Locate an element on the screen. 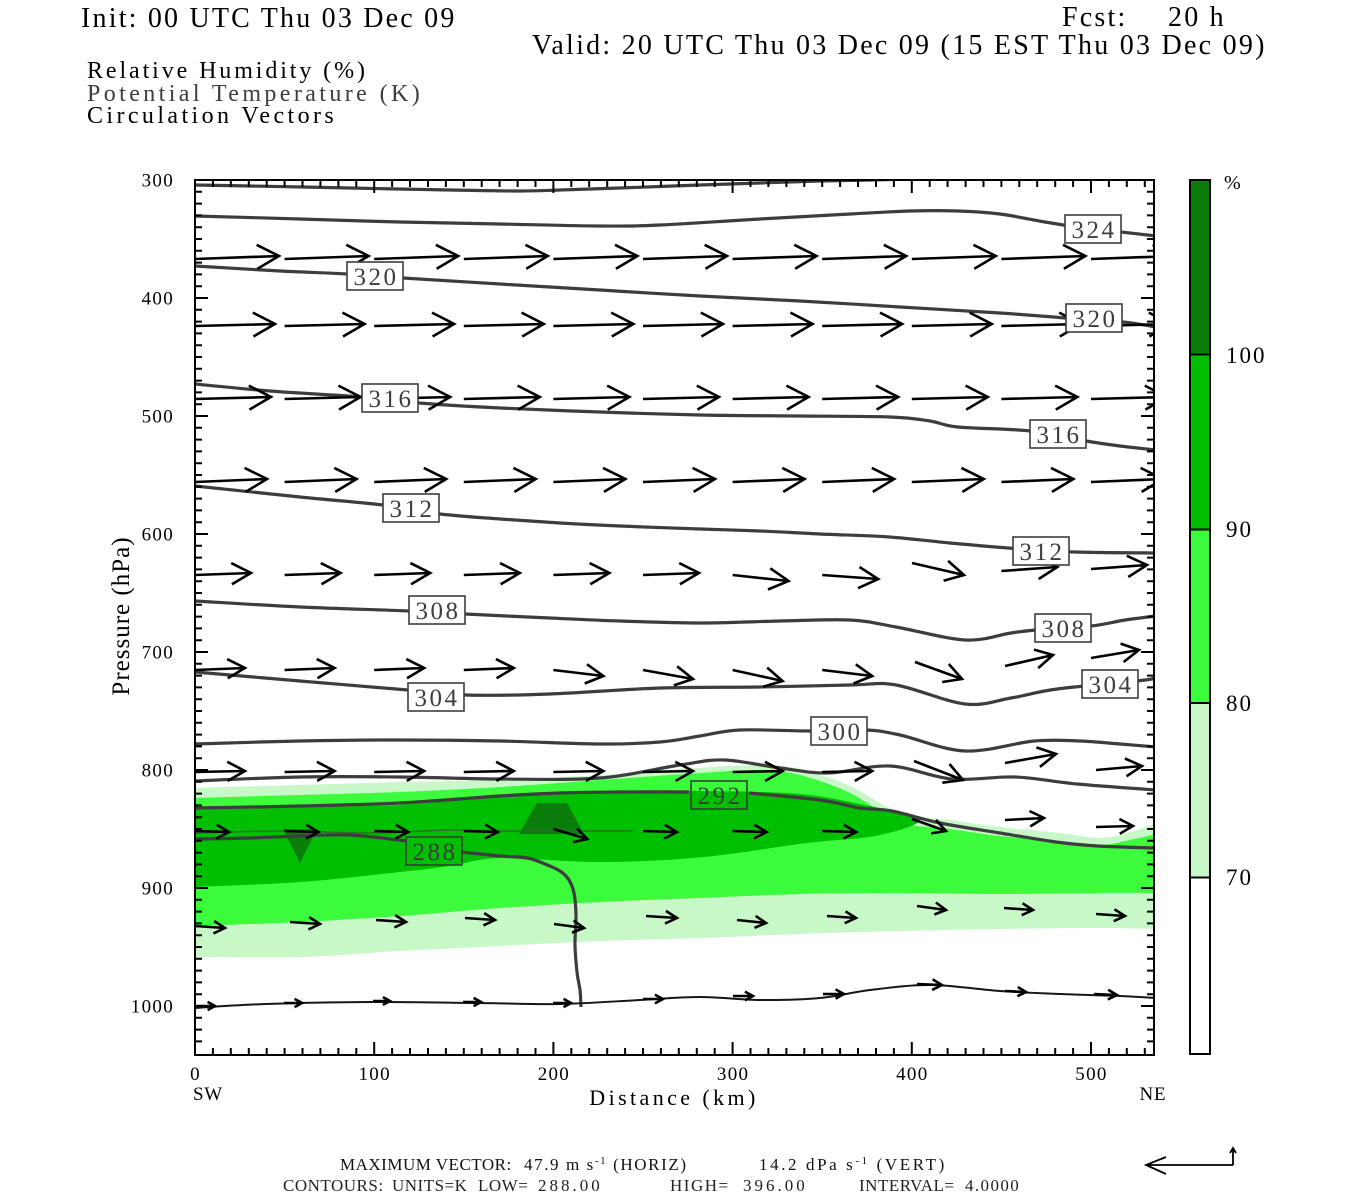 The image size is (1350, 1200). svg-text: 292 is located at coordinates (720, 796).